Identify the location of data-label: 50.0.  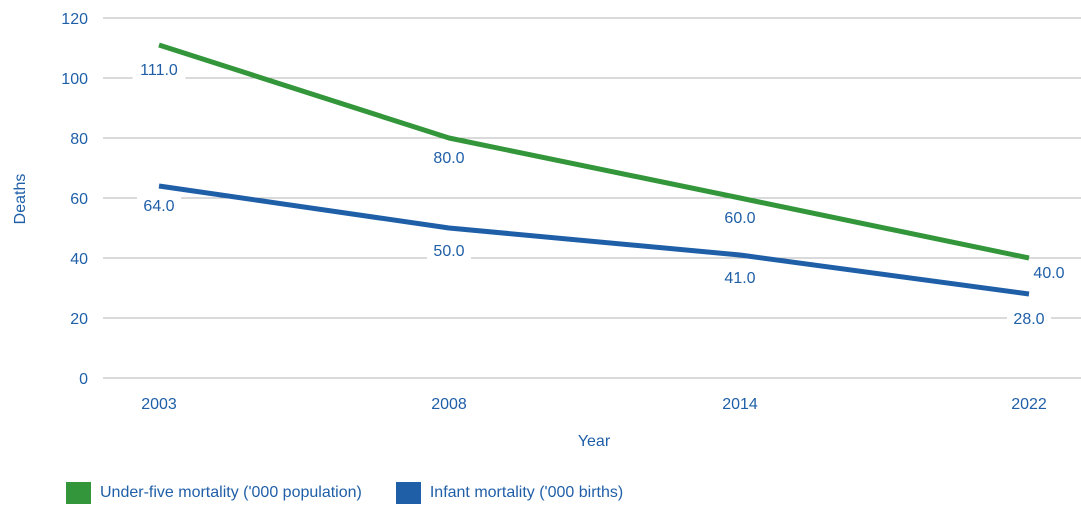
(448, 251).